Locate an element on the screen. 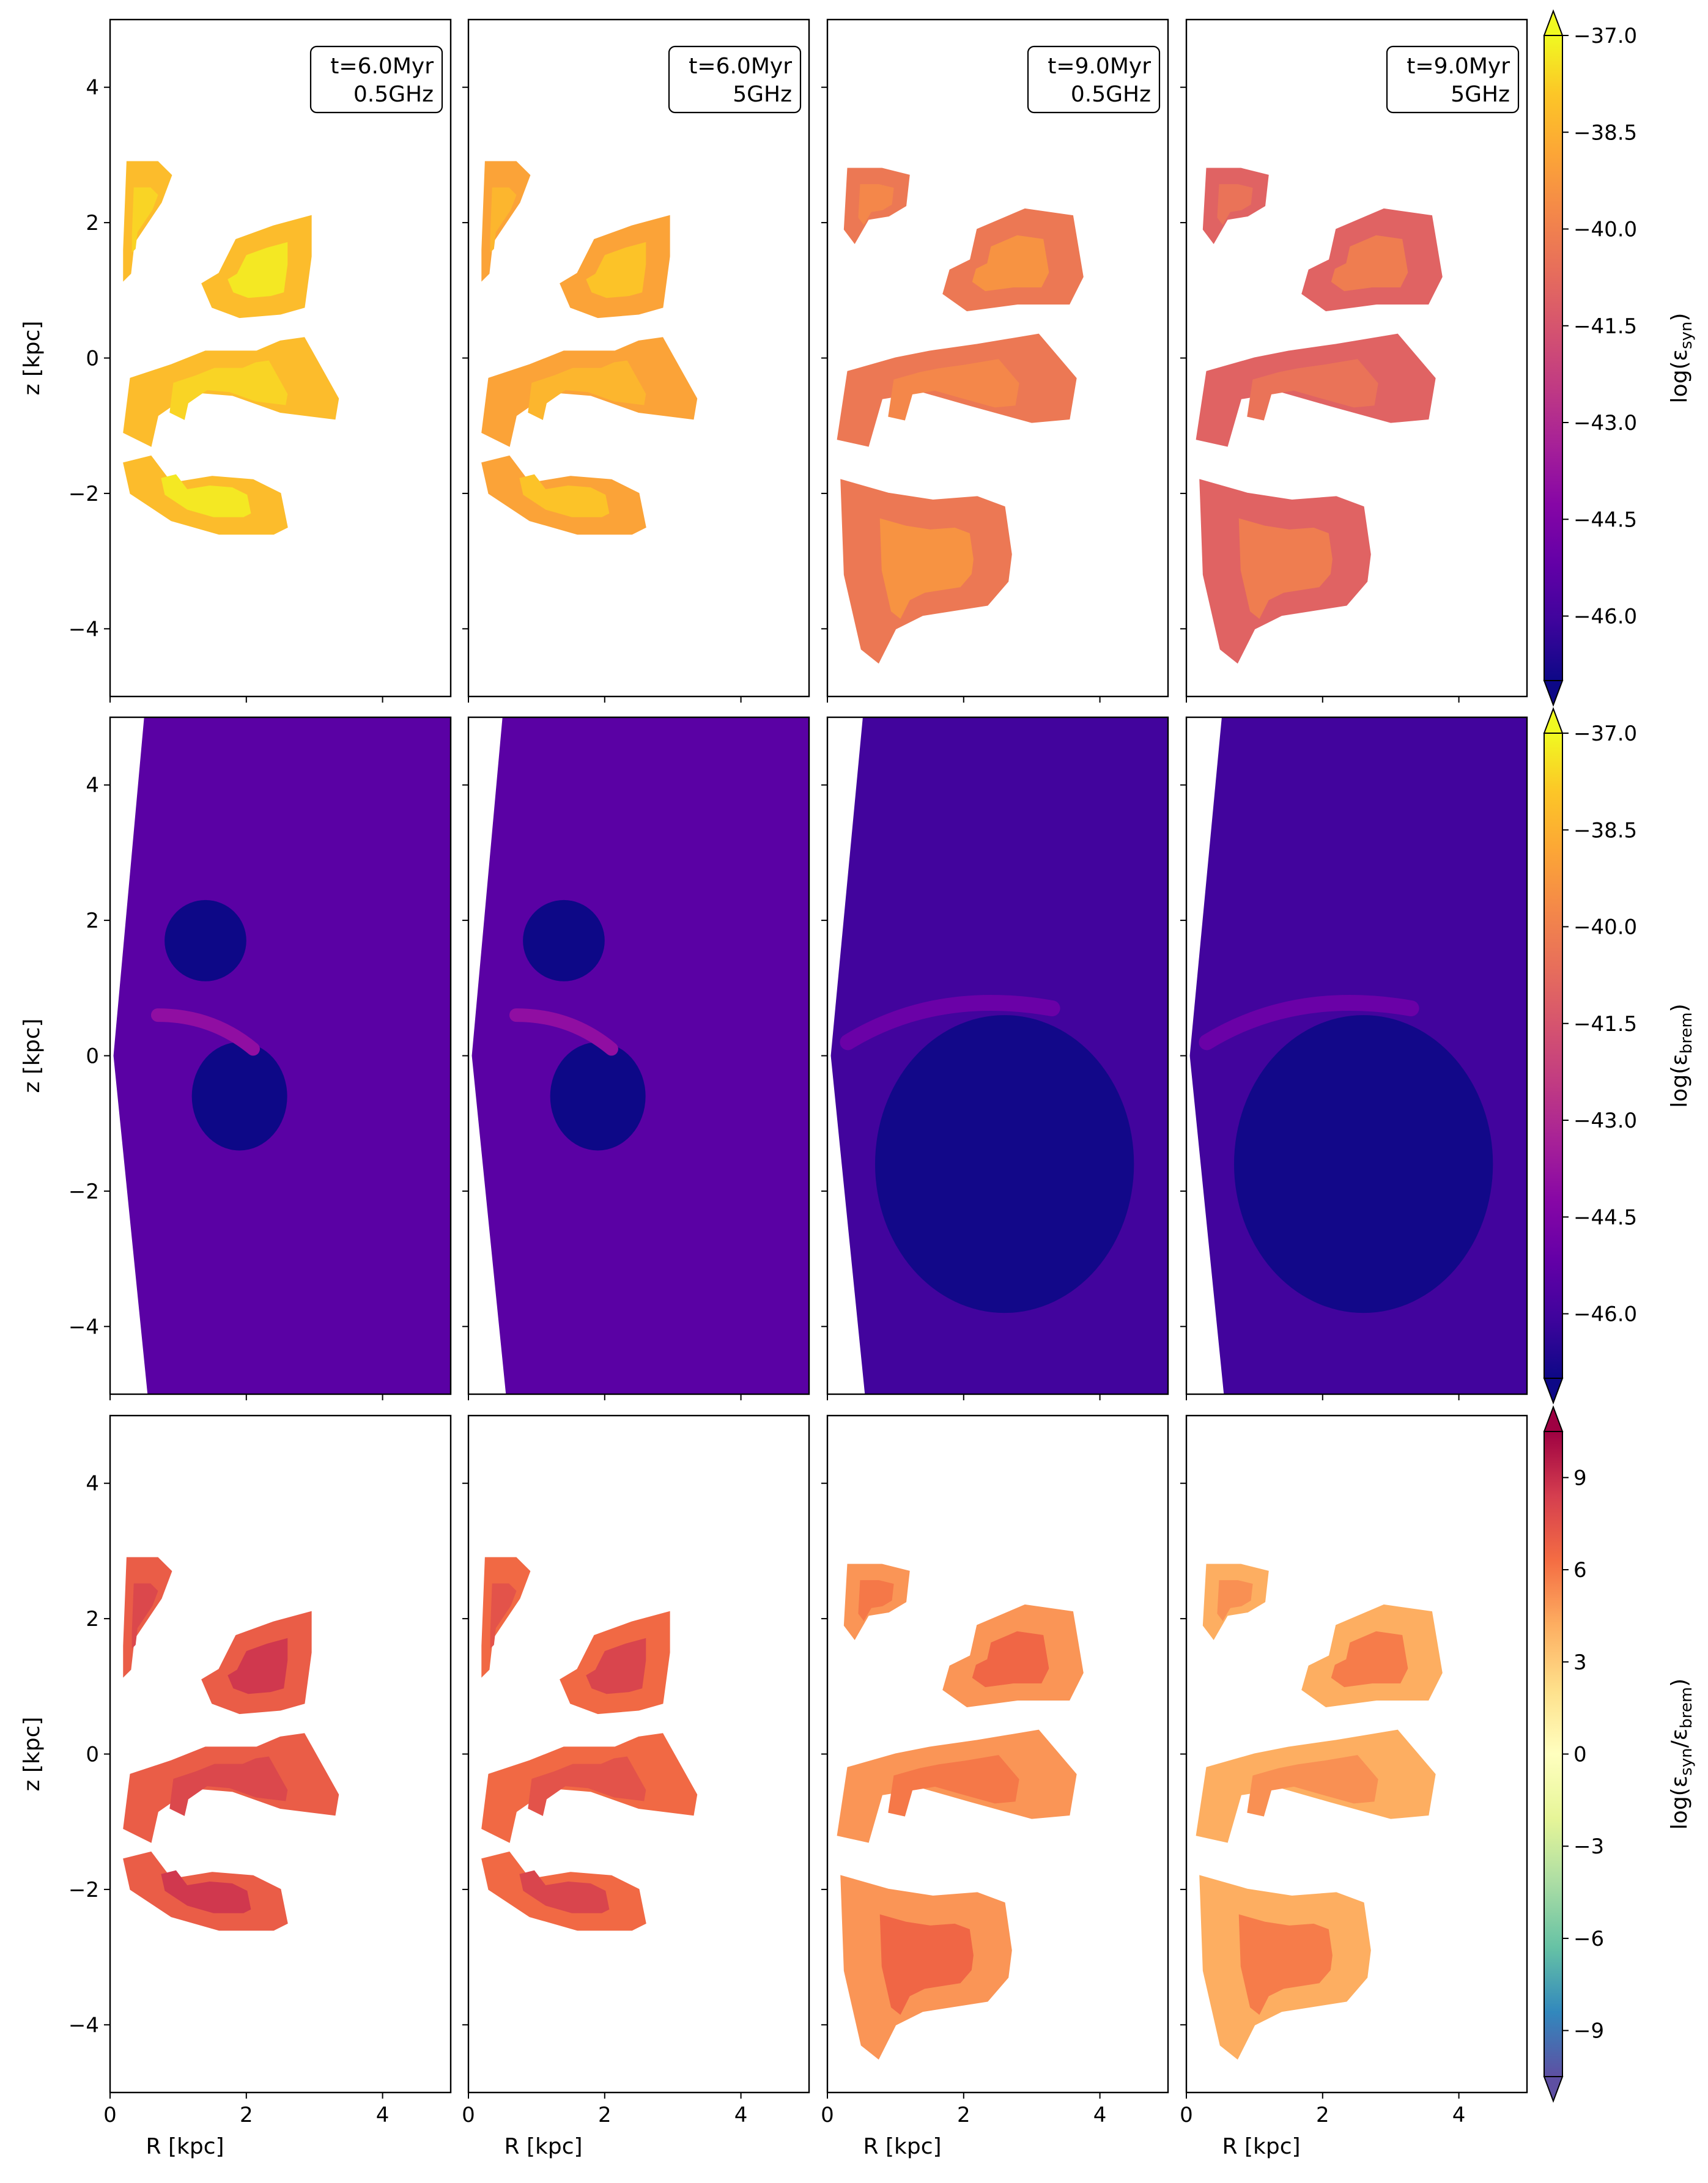  panel-r1c1 is located at coordinates (636, 1058).